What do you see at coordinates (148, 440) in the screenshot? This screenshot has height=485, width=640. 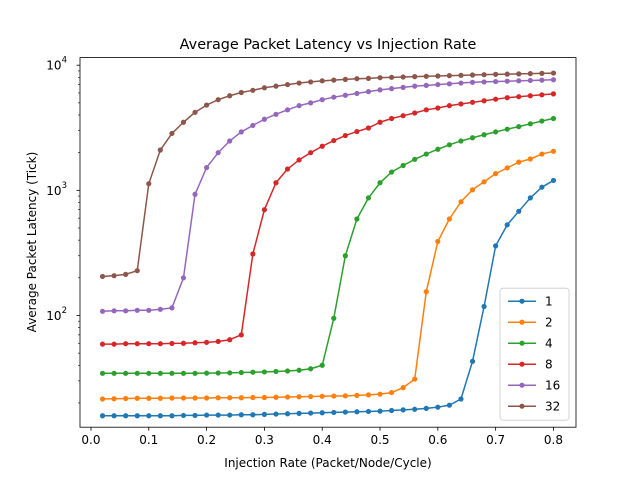 I see `x-tick-label: 0.1` at bounding box center [148, 440].